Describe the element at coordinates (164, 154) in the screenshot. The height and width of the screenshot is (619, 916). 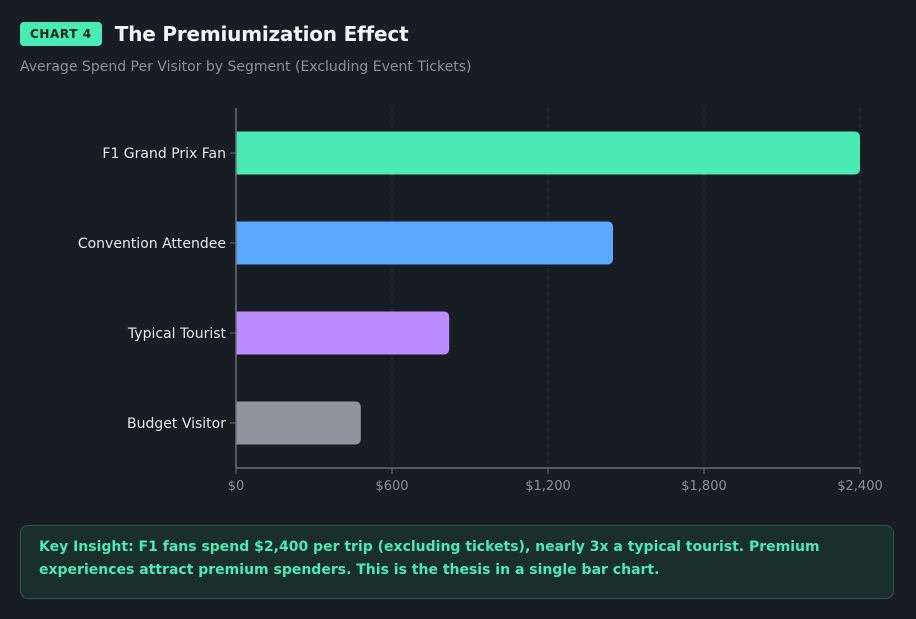
I see `y-tick-label: F1 Grand Prix Fan` at that location.